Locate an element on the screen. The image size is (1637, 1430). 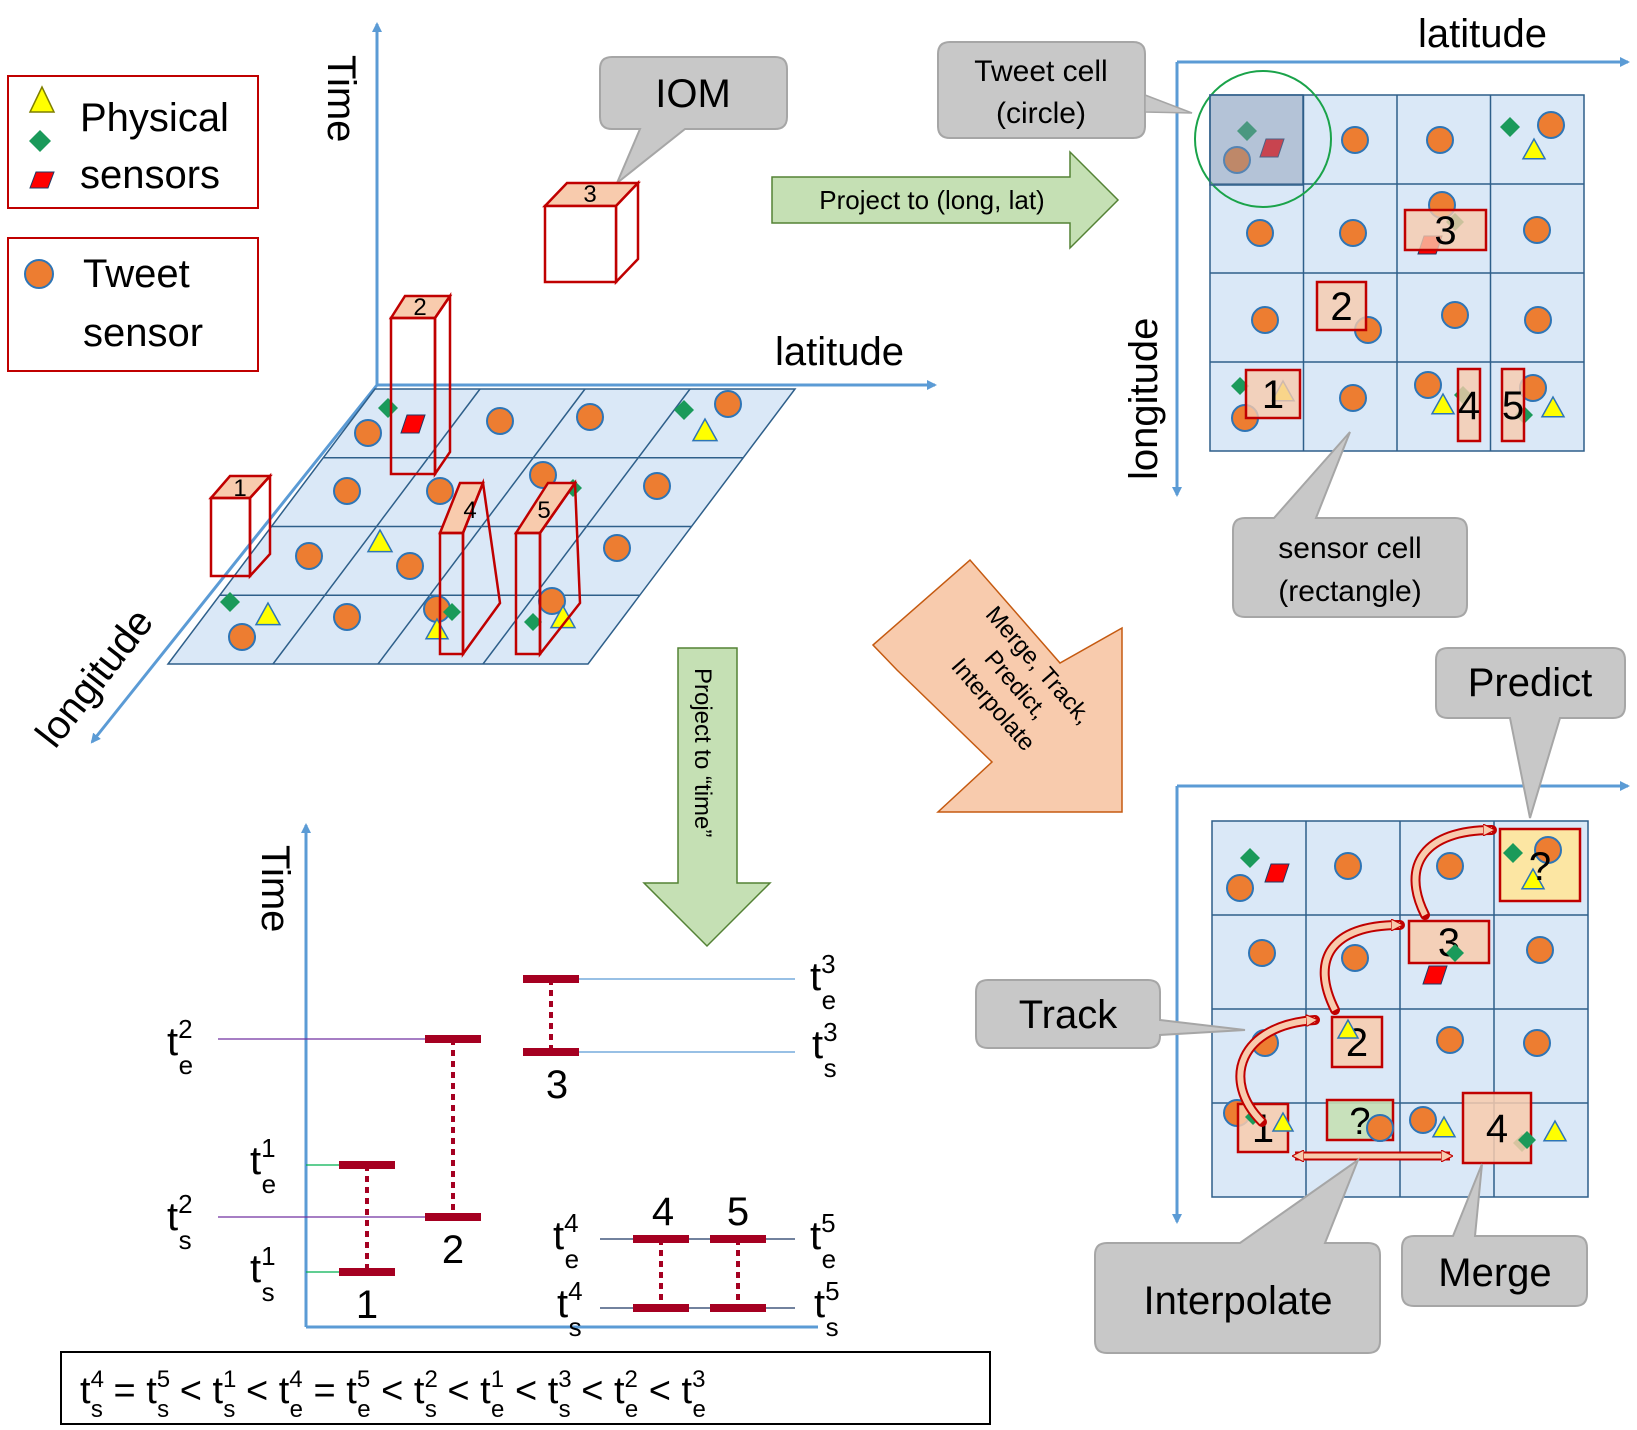
interval-5-end is located at coordinates (738, 1239).